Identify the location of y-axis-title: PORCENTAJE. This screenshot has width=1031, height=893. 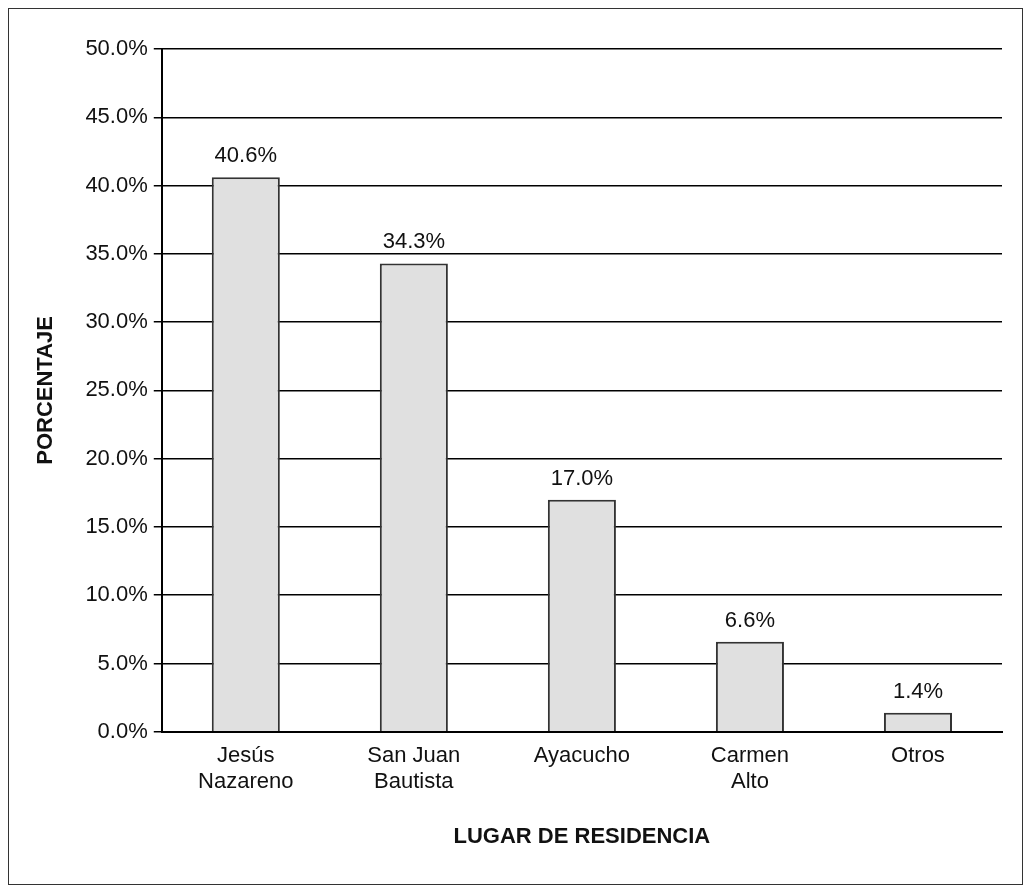
(45, 390).